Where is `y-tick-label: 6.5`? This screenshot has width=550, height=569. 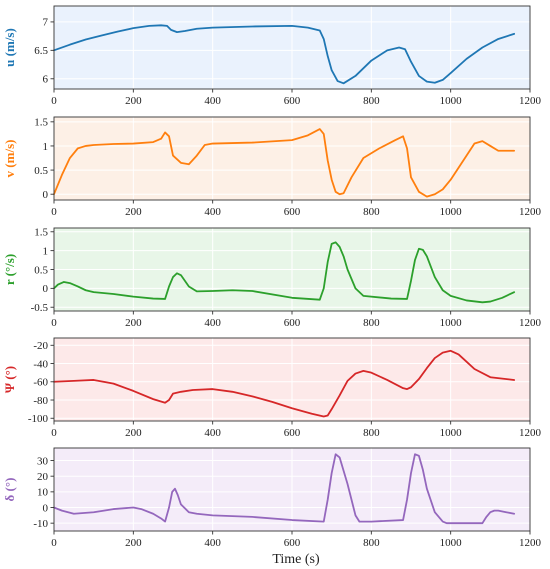
y-tick-label: 6.5 is located at coordinates (41, 51).